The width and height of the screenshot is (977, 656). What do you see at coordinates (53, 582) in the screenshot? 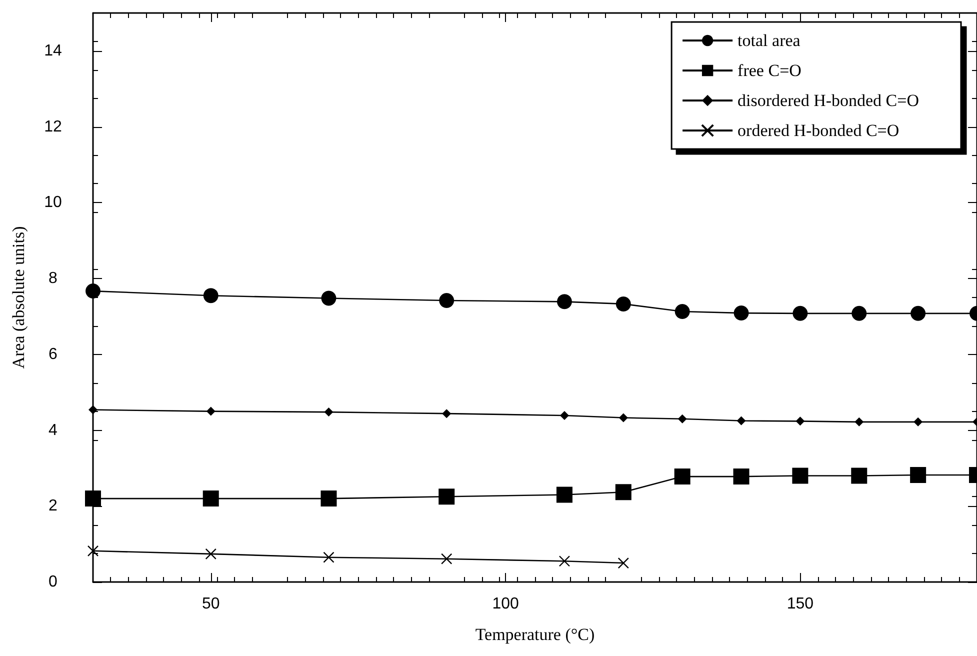
I see `y-tick-label: 0` at bounding box center [53, 582].